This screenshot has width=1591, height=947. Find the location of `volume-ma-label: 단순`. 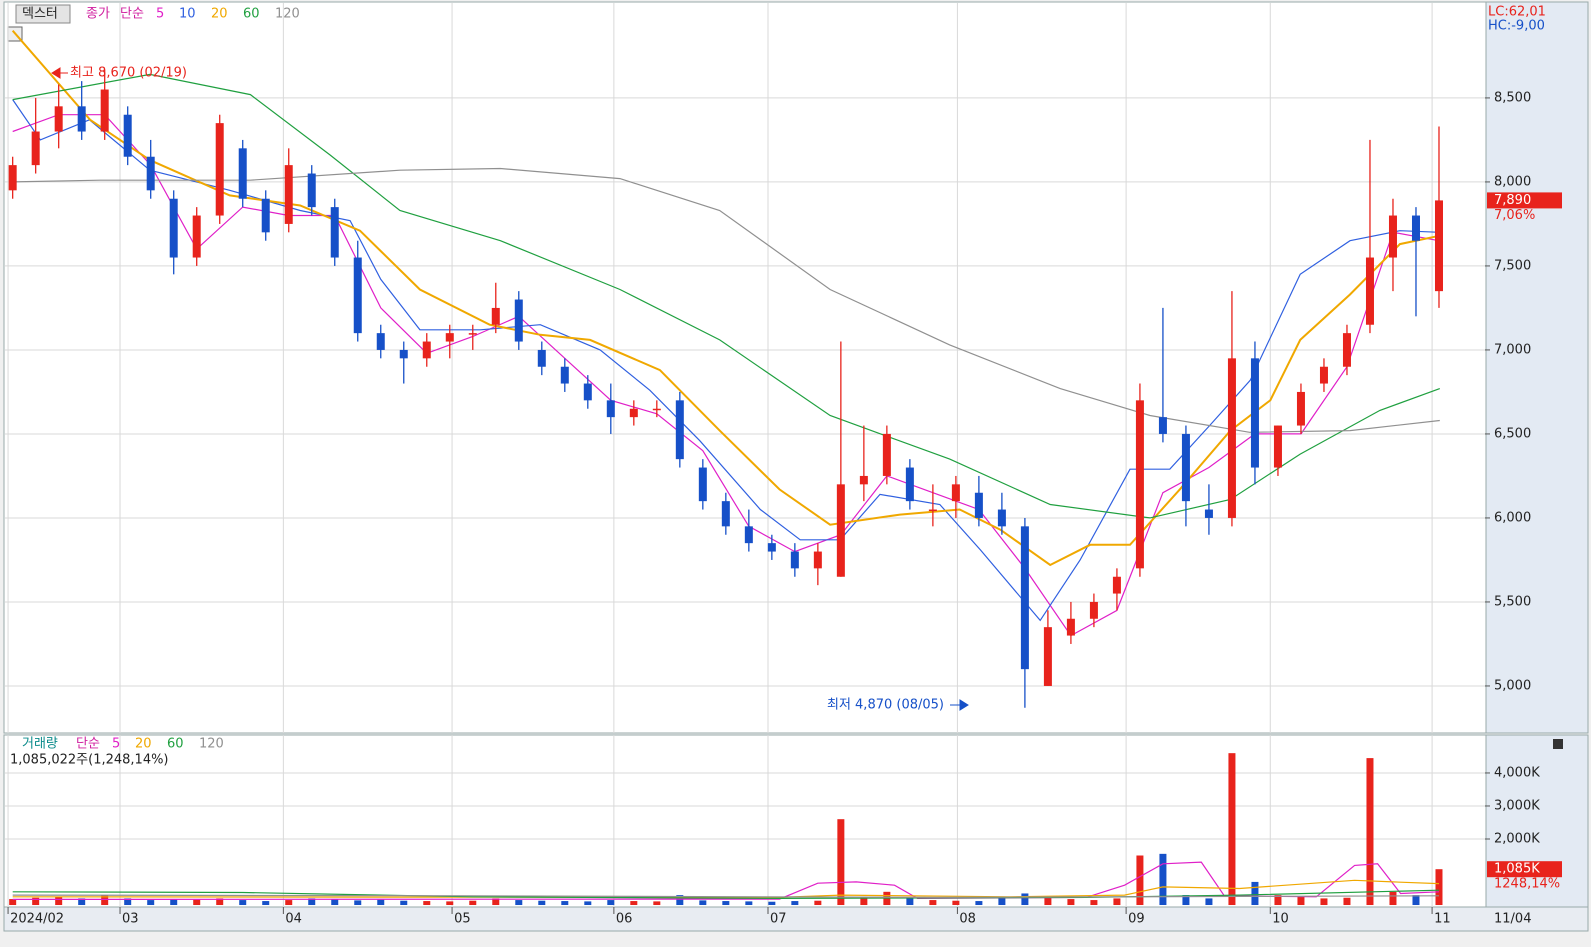

volume-ma-label: 단순 is located at coordinates (88, 744).